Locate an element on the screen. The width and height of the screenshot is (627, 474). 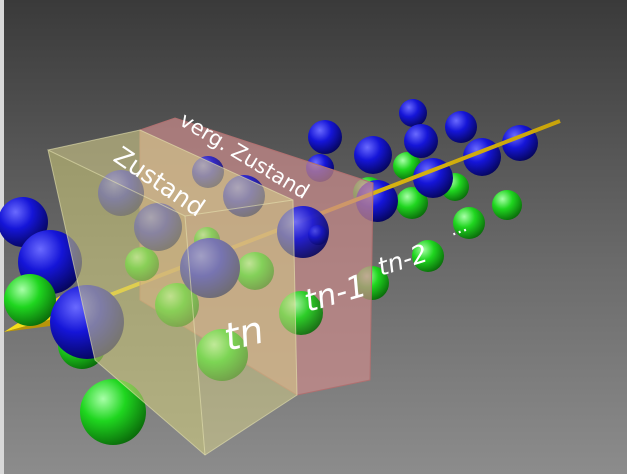
box-edge is located at coordinates (195, 335).